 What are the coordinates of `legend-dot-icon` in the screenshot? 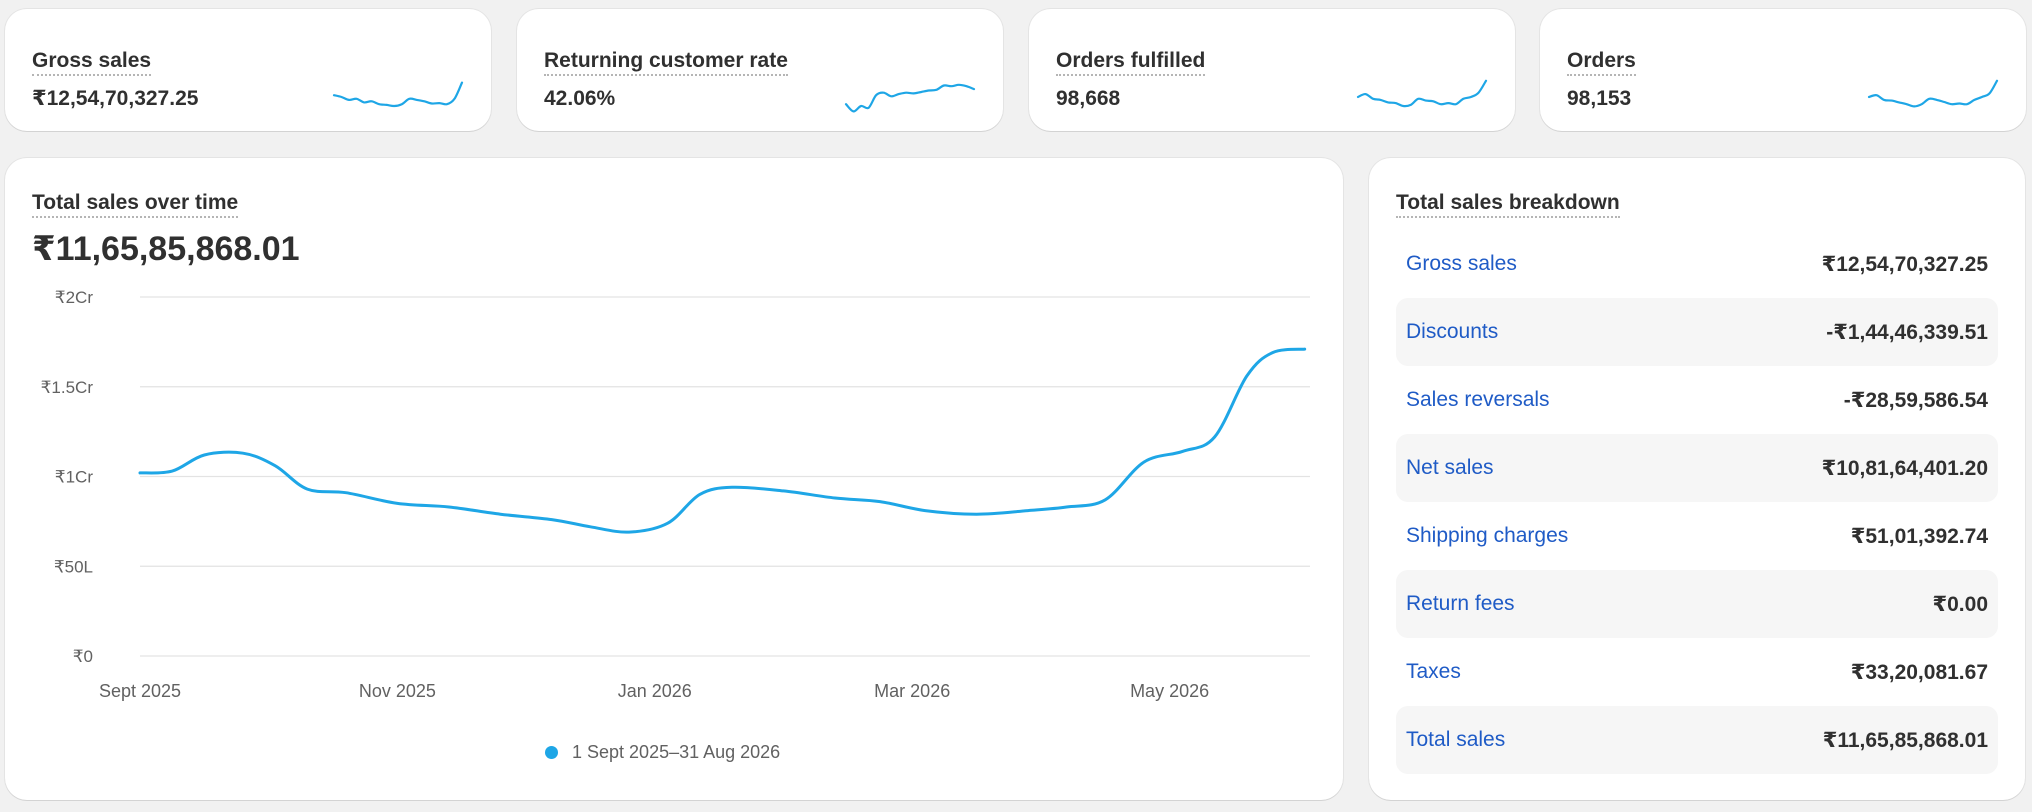 It's located at (551, 752).